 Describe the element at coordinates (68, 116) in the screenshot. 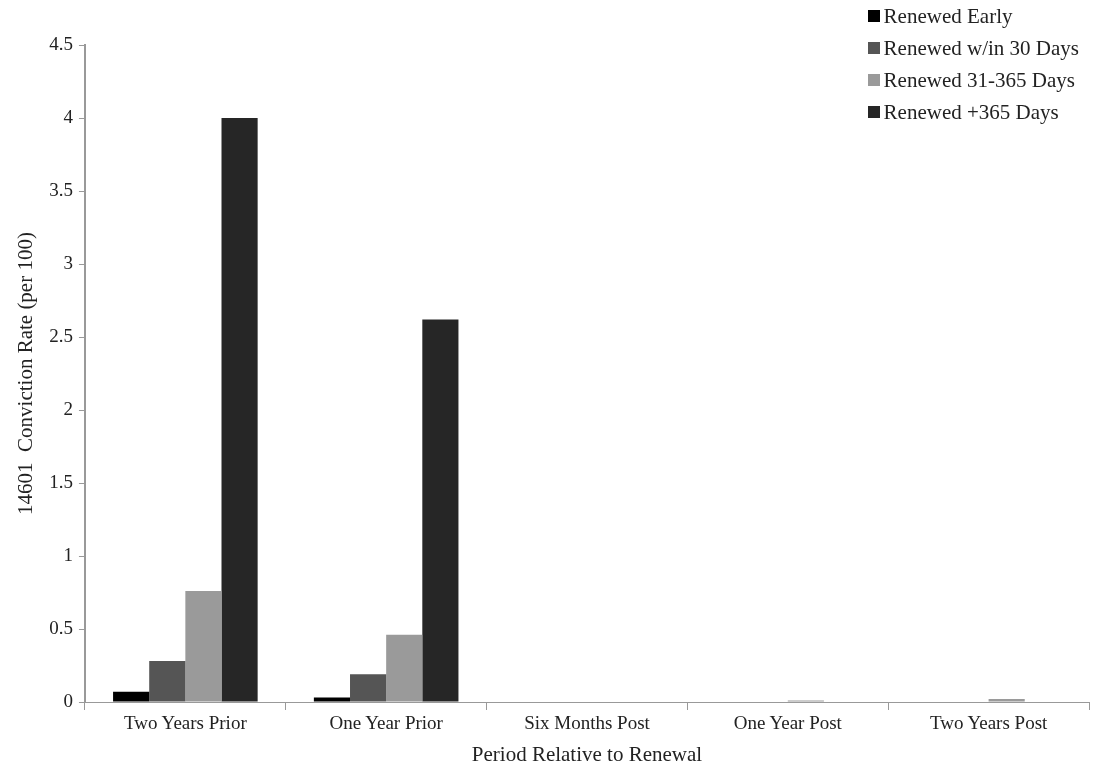

I see `y-tick-label: 4` at that location.